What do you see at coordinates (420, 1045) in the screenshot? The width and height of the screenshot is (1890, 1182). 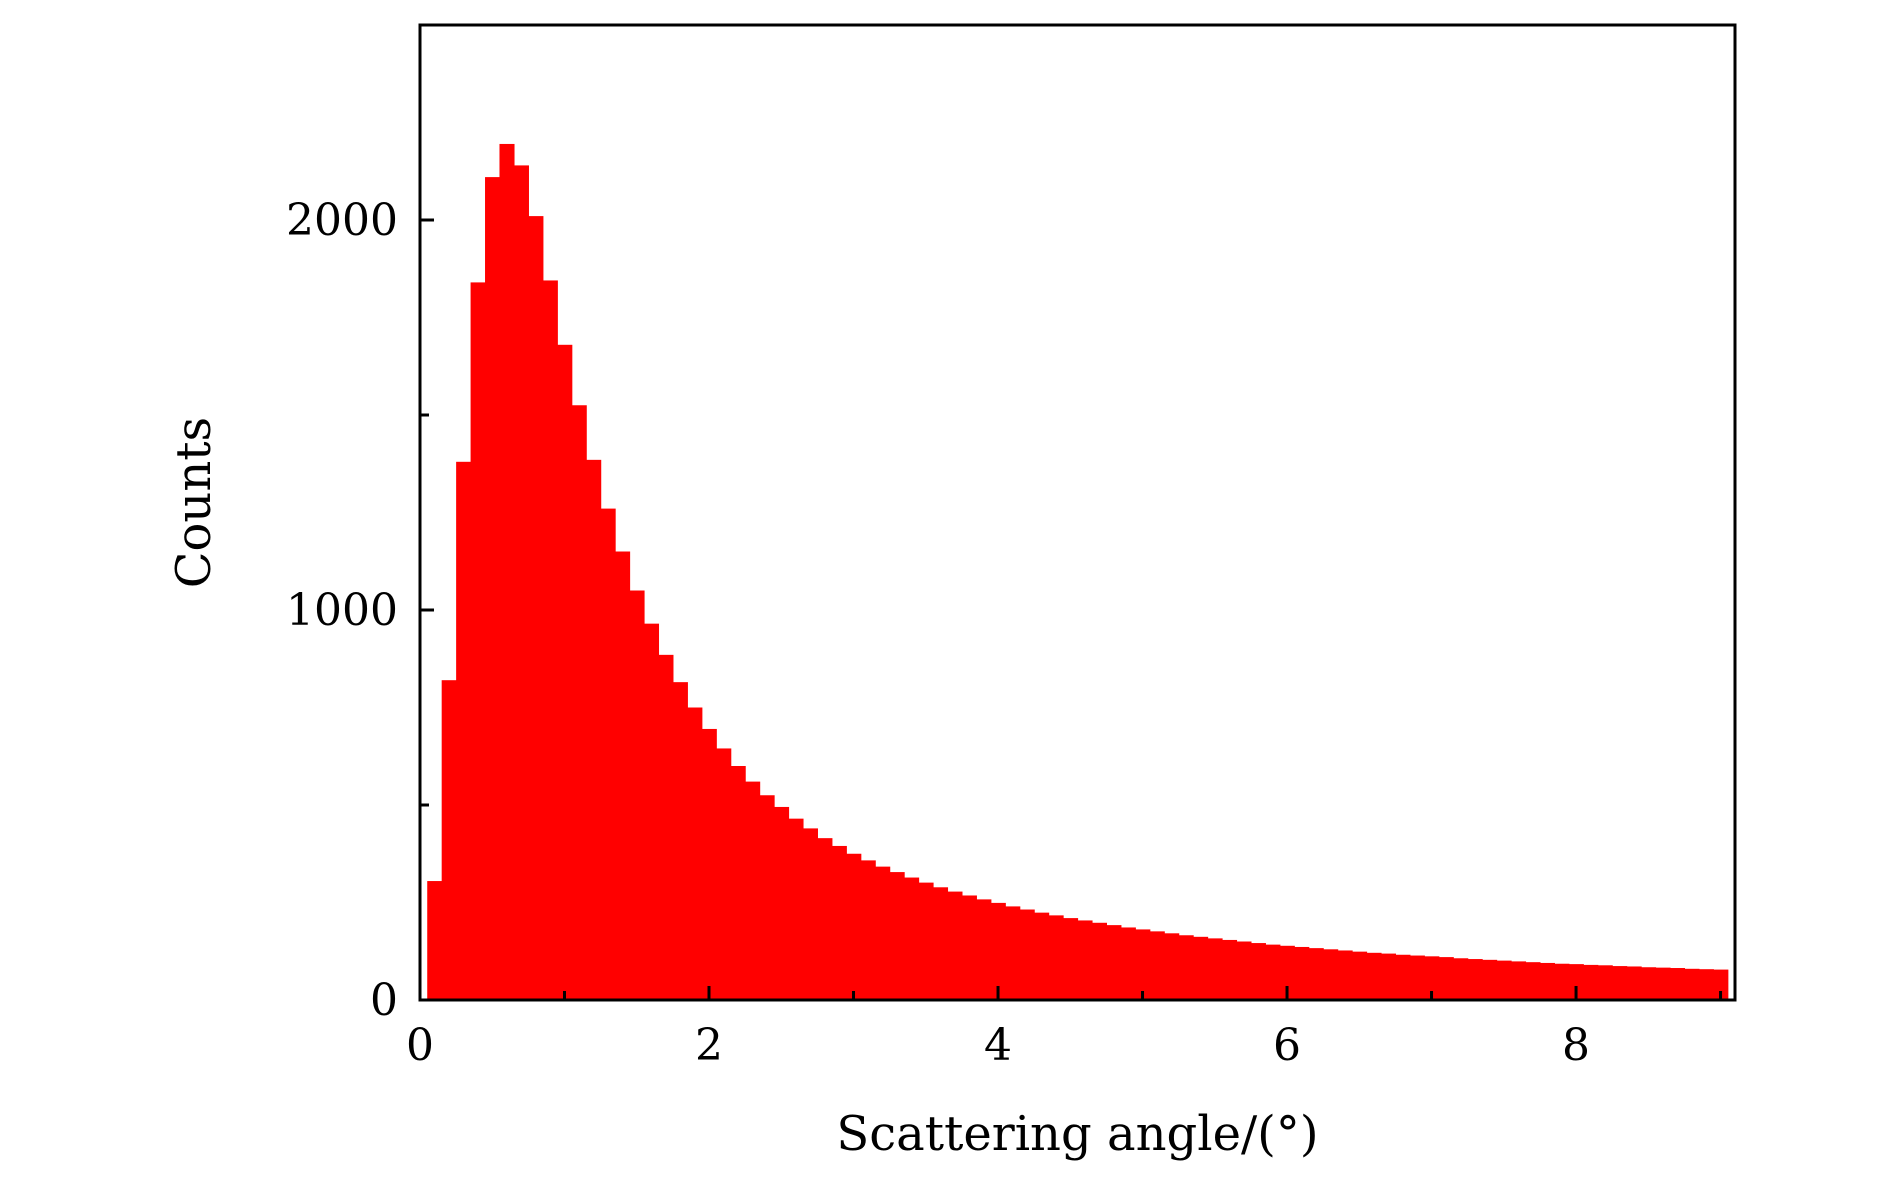 I see `x-tick-label: 0` at bounding box center [420, 1045].